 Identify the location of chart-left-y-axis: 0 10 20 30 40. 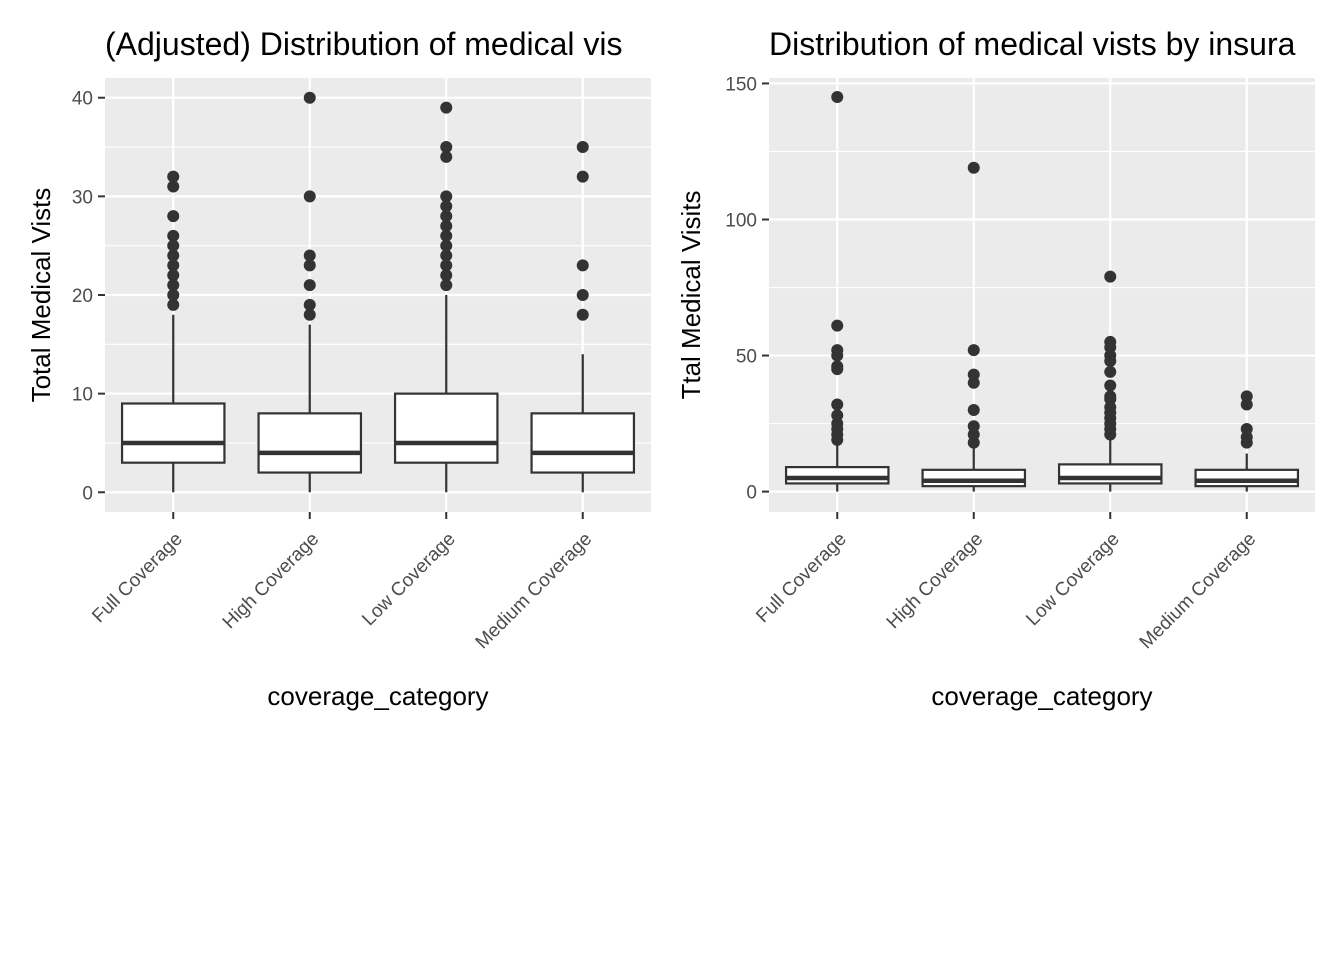
(88, 296).